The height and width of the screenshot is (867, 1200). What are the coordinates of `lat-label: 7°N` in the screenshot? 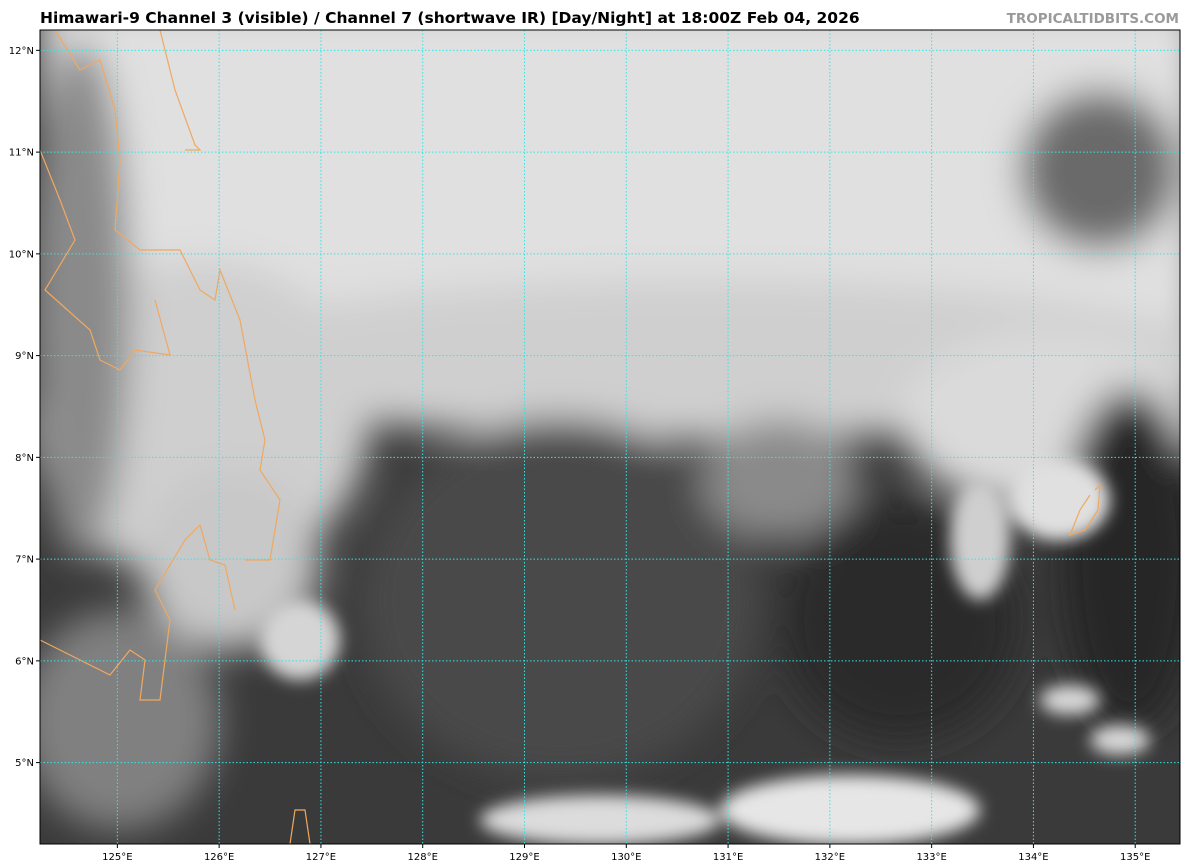 It's located at (24, 560).